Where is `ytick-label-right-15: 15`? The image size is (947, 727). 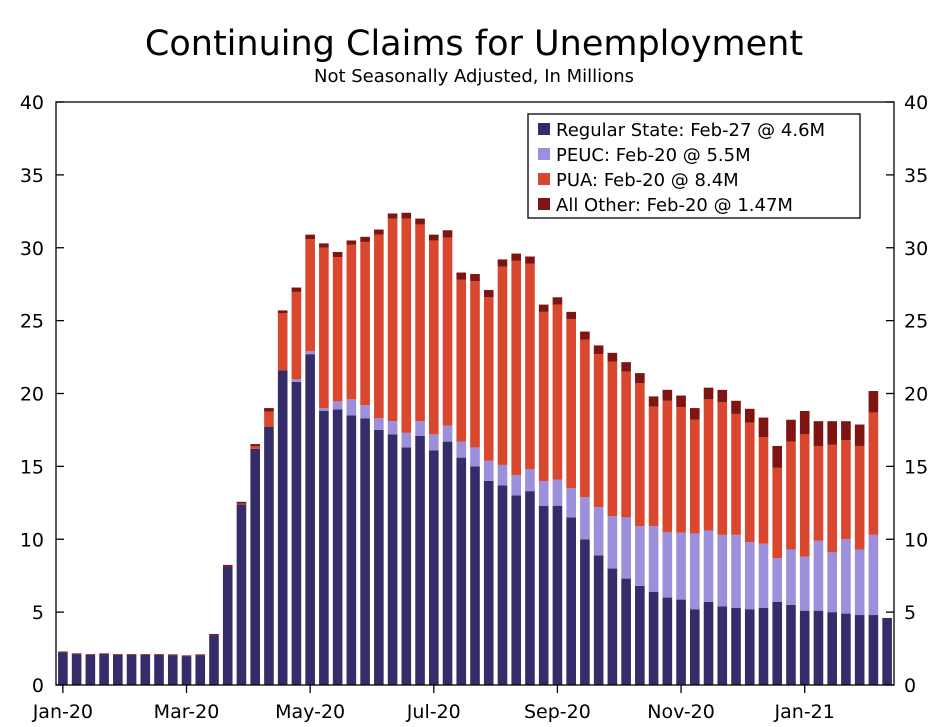 ytick-label-right-15: 15 is located at coordinates (916, 467).